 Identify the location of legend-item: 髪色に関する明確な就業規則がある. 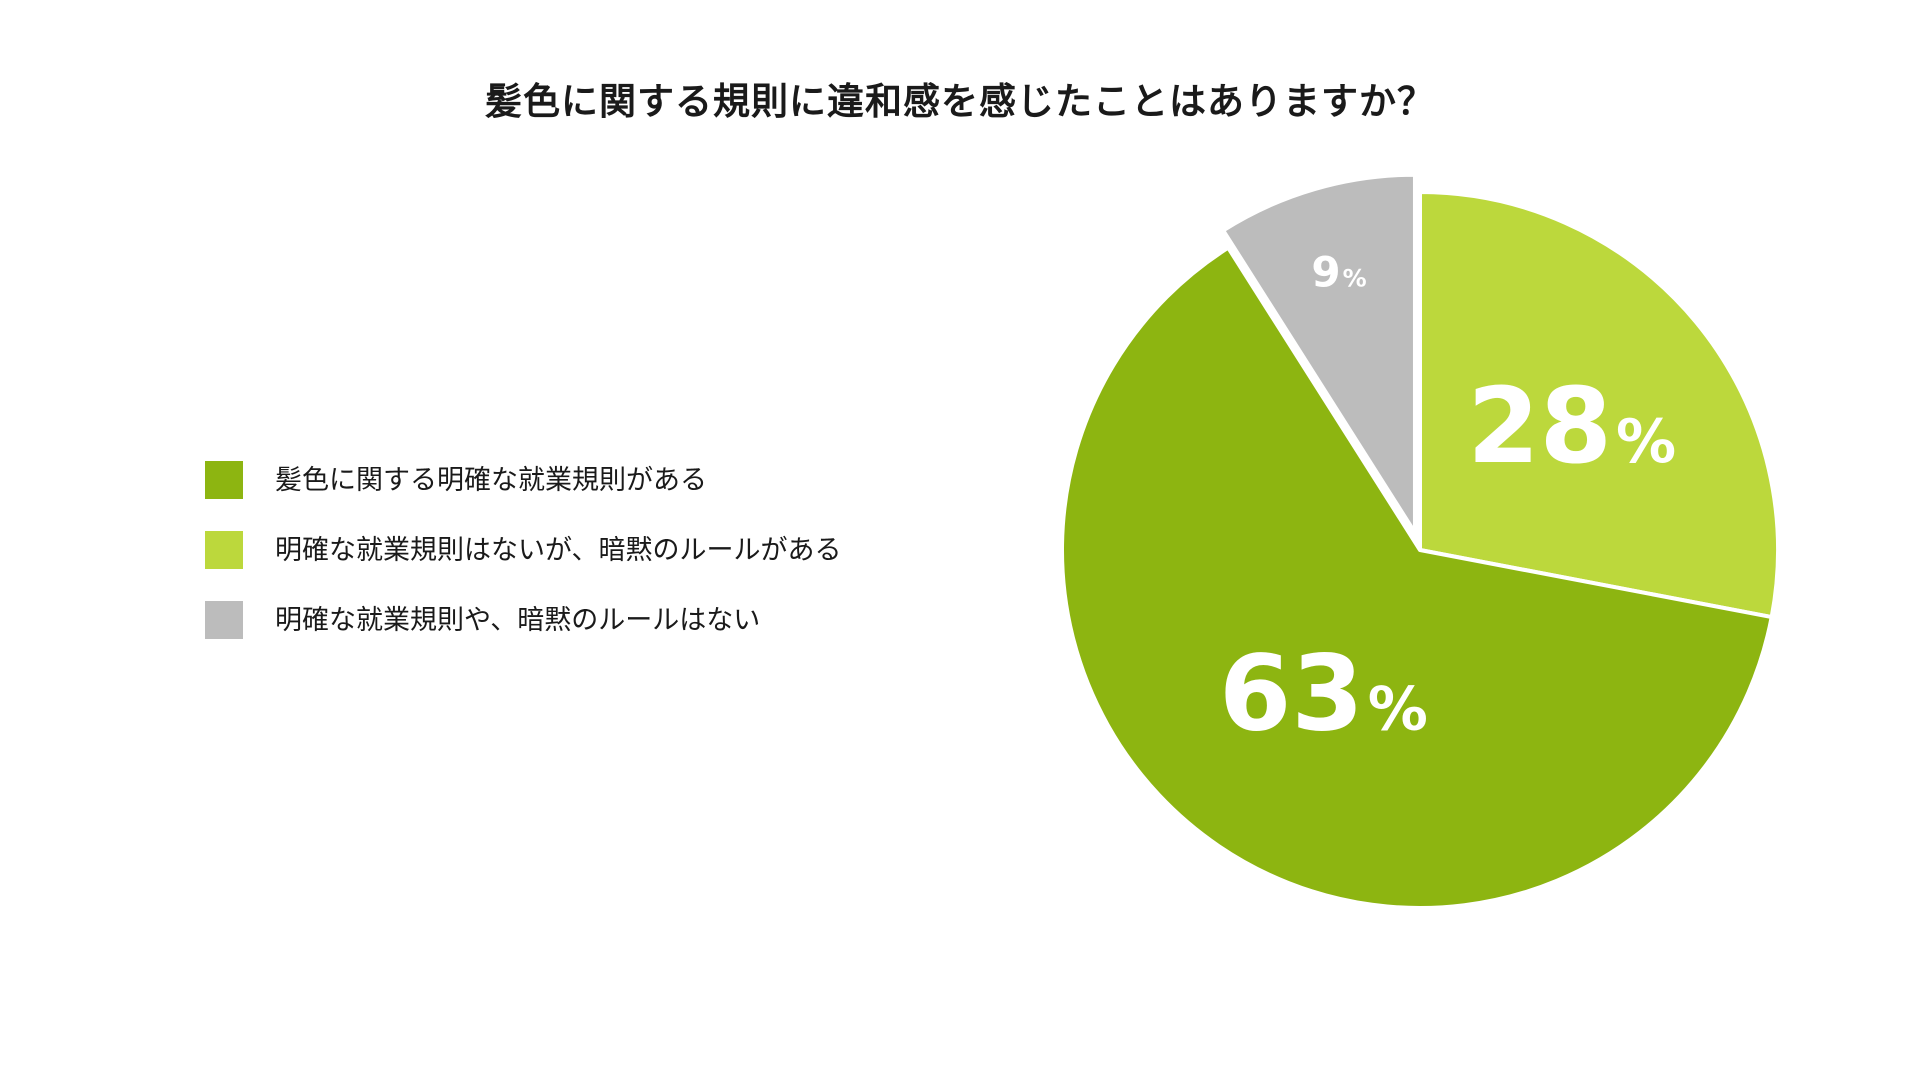
(523, 480).